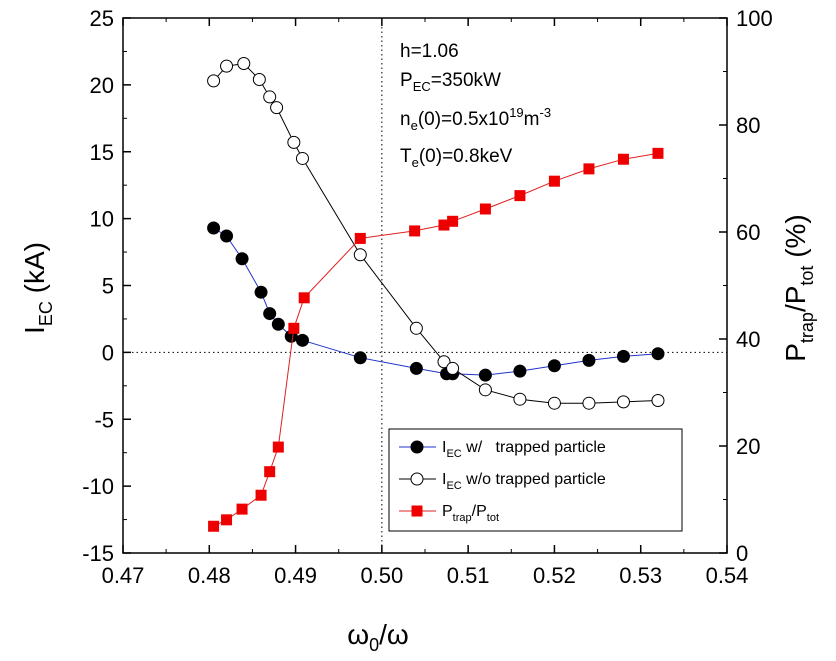  Describe the element at coordinates (798, 288) in the screenshot. I see `y-axis-right-title: Ptrap/Ptot (%)` at that location.